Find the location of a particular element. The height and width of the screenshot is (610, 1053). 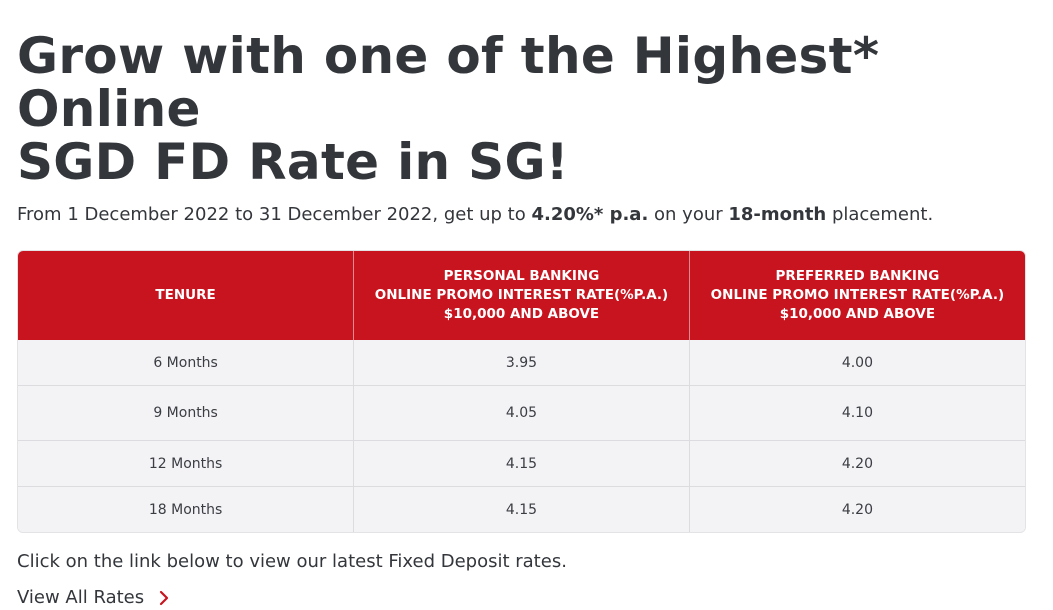

chevron-right-icon is located at coordinates (164, 598).